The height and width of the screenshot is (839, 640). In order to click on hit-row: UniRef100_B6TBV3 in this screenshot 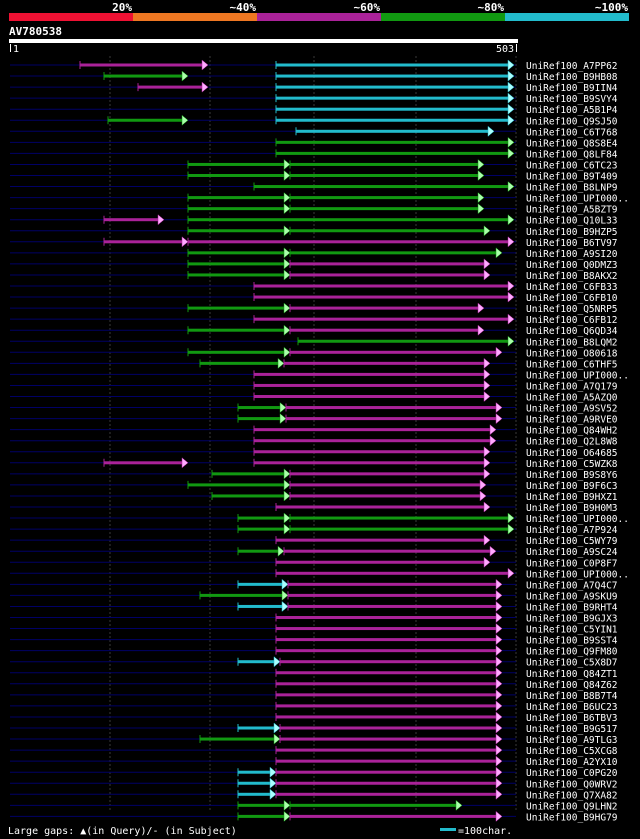, I will do `click(314, 717)`.